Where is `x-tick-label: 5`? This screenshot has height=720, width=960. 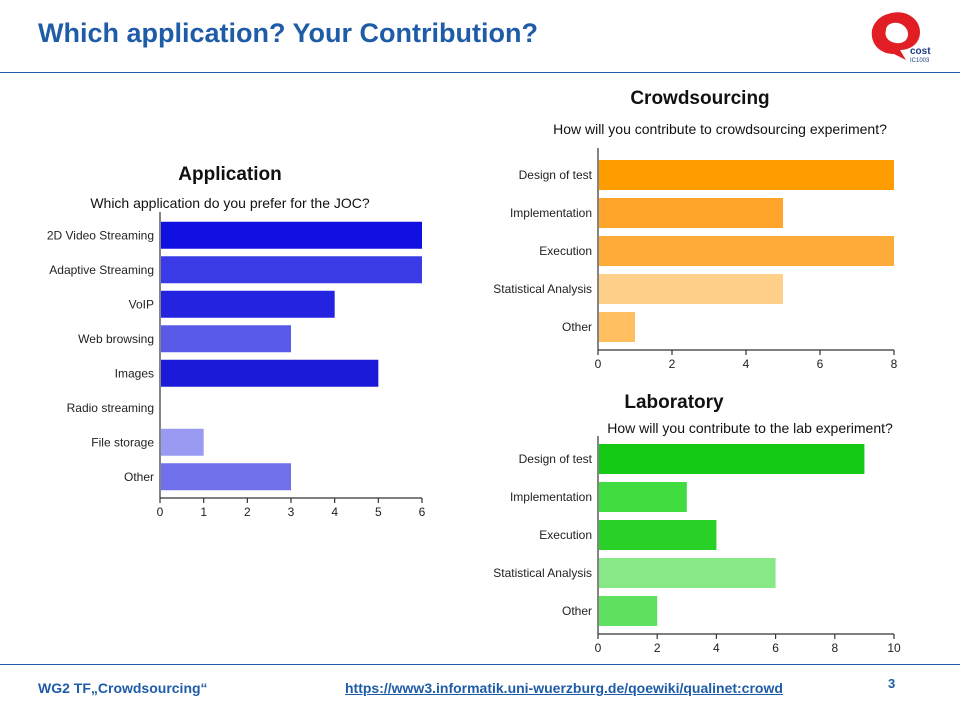
x-tick-label: 5 is located at coordinates (378, 512).